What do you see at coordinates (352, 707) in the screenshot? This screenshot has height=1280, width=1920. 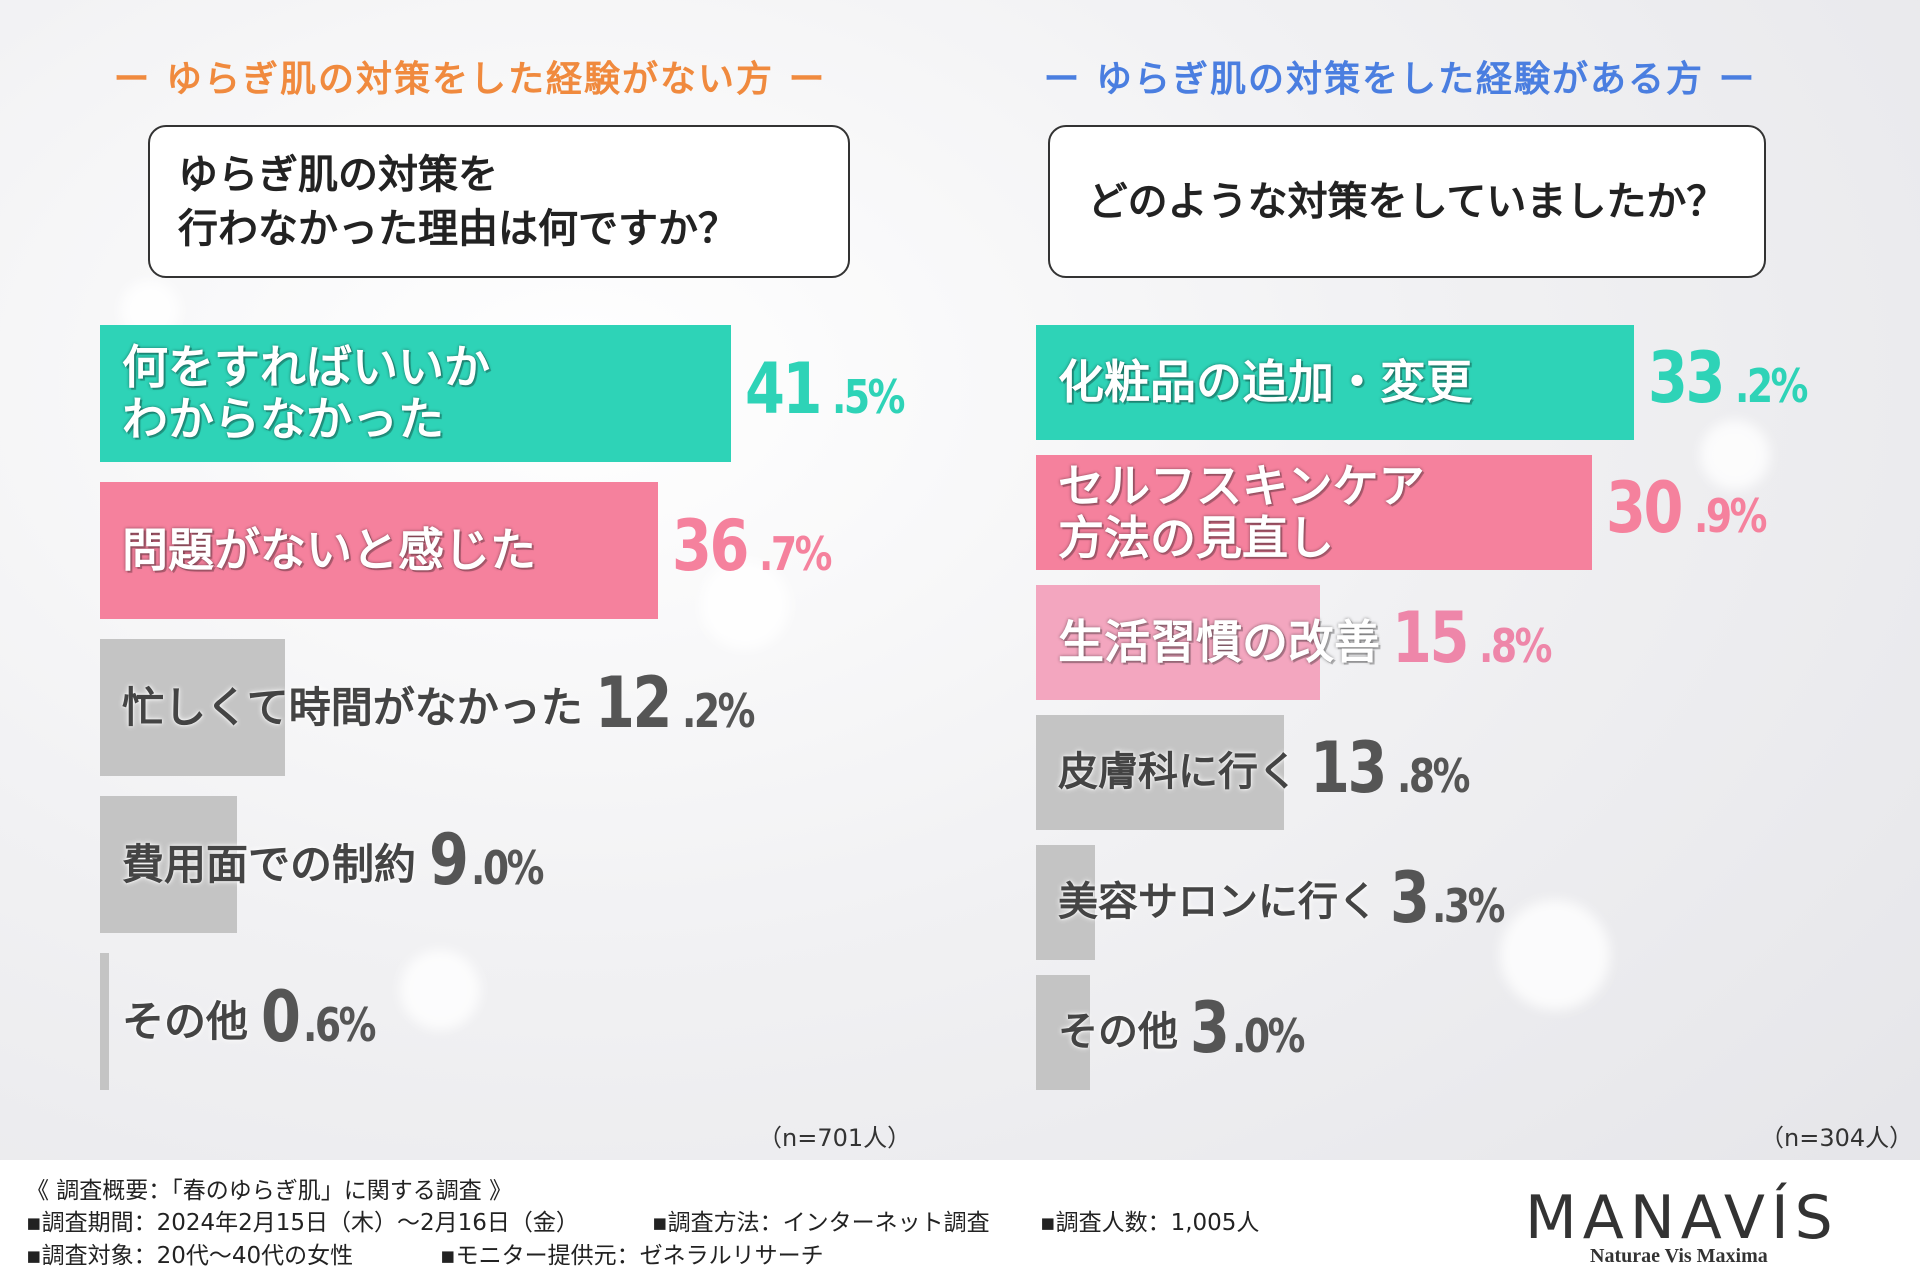 I see `bar-label-0-2: 忙しくて時間がなかった` at bounding box center [352, 707].